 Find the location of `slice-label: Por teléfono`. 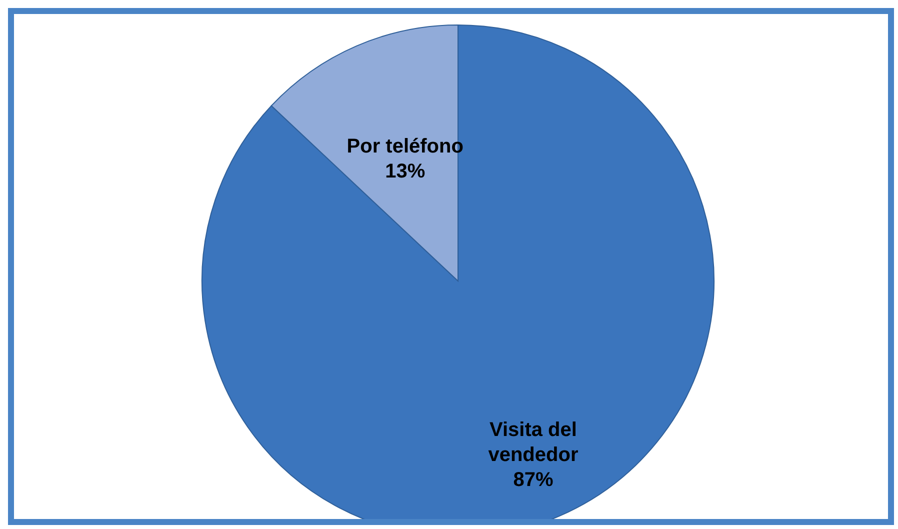

slice-label: Por teléfono is located at coordinates (405, 146).